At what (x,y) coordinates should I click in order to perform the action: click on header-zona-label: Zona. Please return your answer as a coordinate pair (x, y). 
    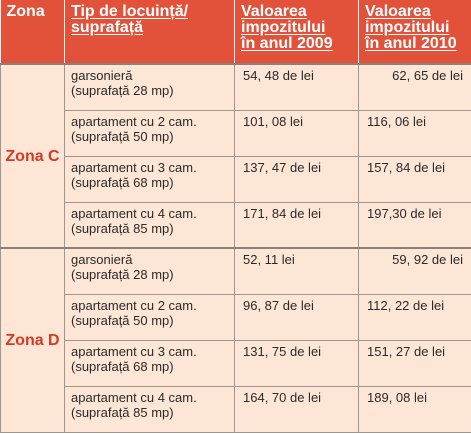
    Looking at the image, I should click on (25, 11).